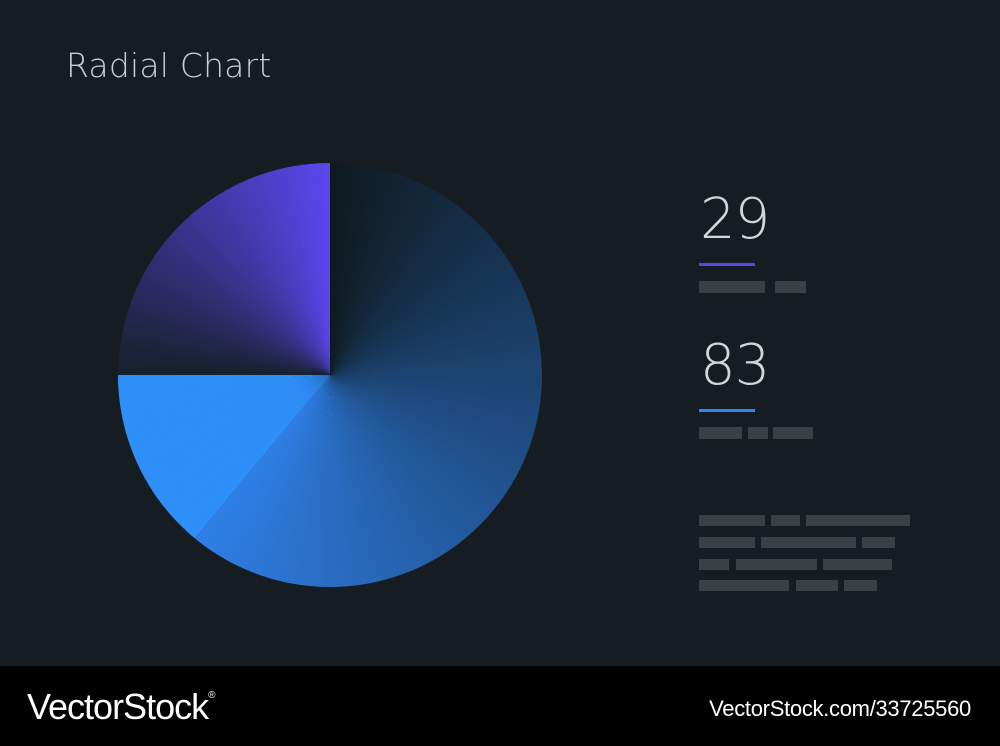  Describe the element at coordinates (735, 219) in the screenshot. I see `stat-value-1: 29` at that location.